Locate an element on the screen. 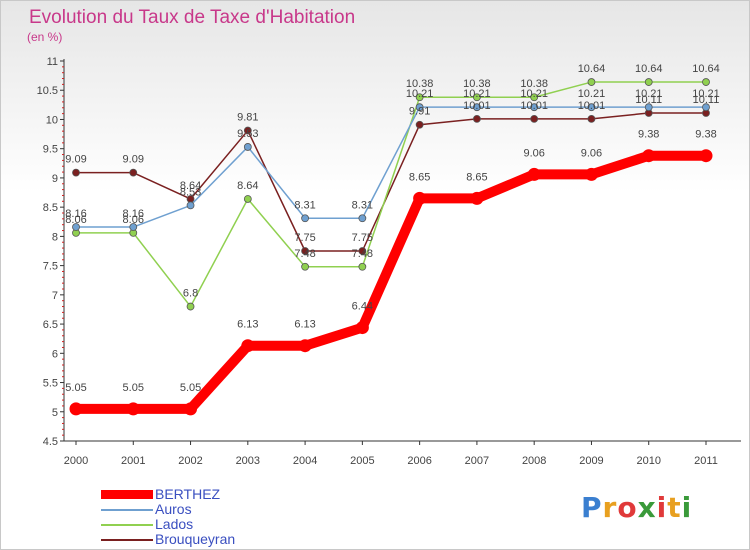 This screenshot has height=550, width=750. data-label: 8.64 is located at coordinates (247, 186).